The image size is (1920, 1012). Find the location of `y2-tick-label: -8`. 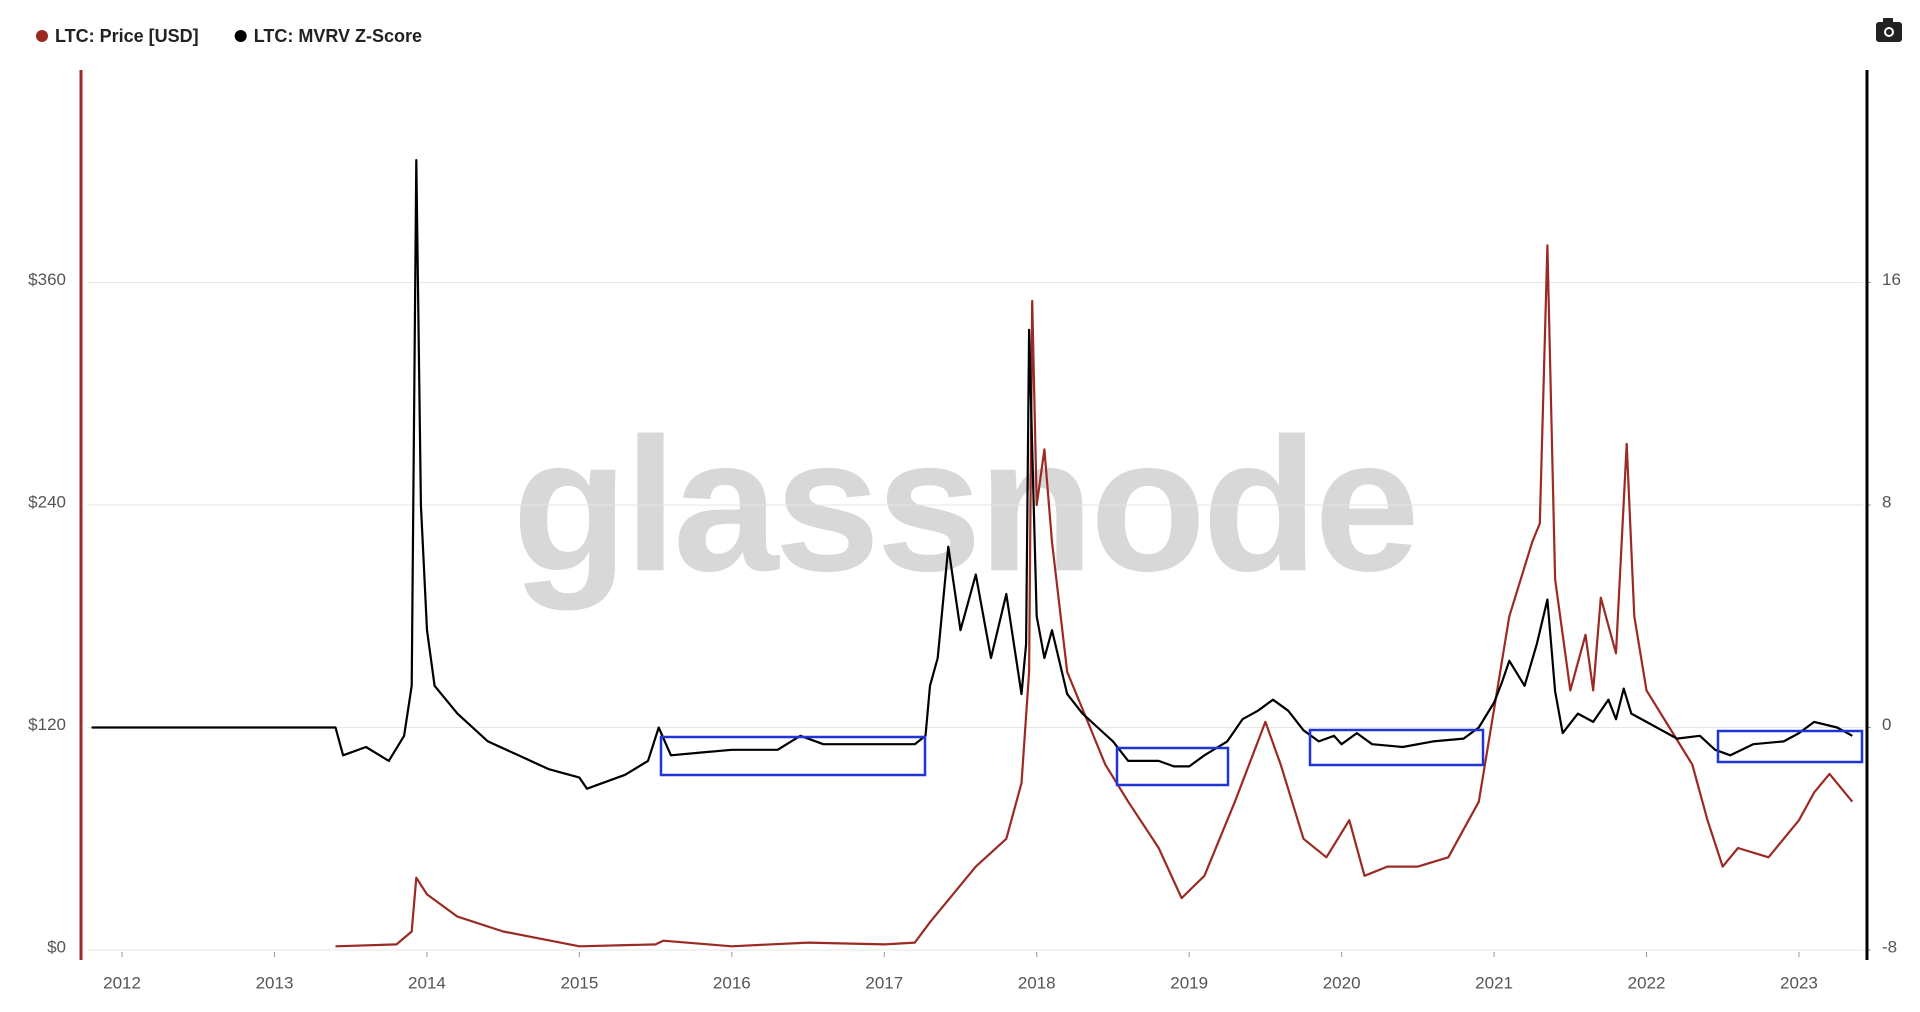

y2-tick-label: -8 is located at coordinates (1889, 946).